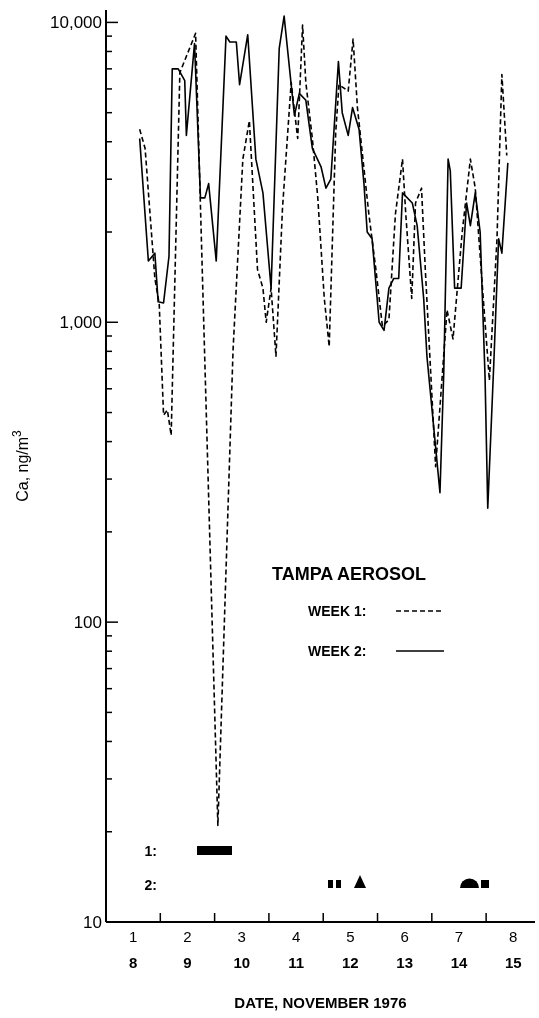 The width and height of the screenshot is (539, 1018). Describe the element at coordinates (80, 323) in the screenshot. I see `y-tick-label: 1,000` at that location.